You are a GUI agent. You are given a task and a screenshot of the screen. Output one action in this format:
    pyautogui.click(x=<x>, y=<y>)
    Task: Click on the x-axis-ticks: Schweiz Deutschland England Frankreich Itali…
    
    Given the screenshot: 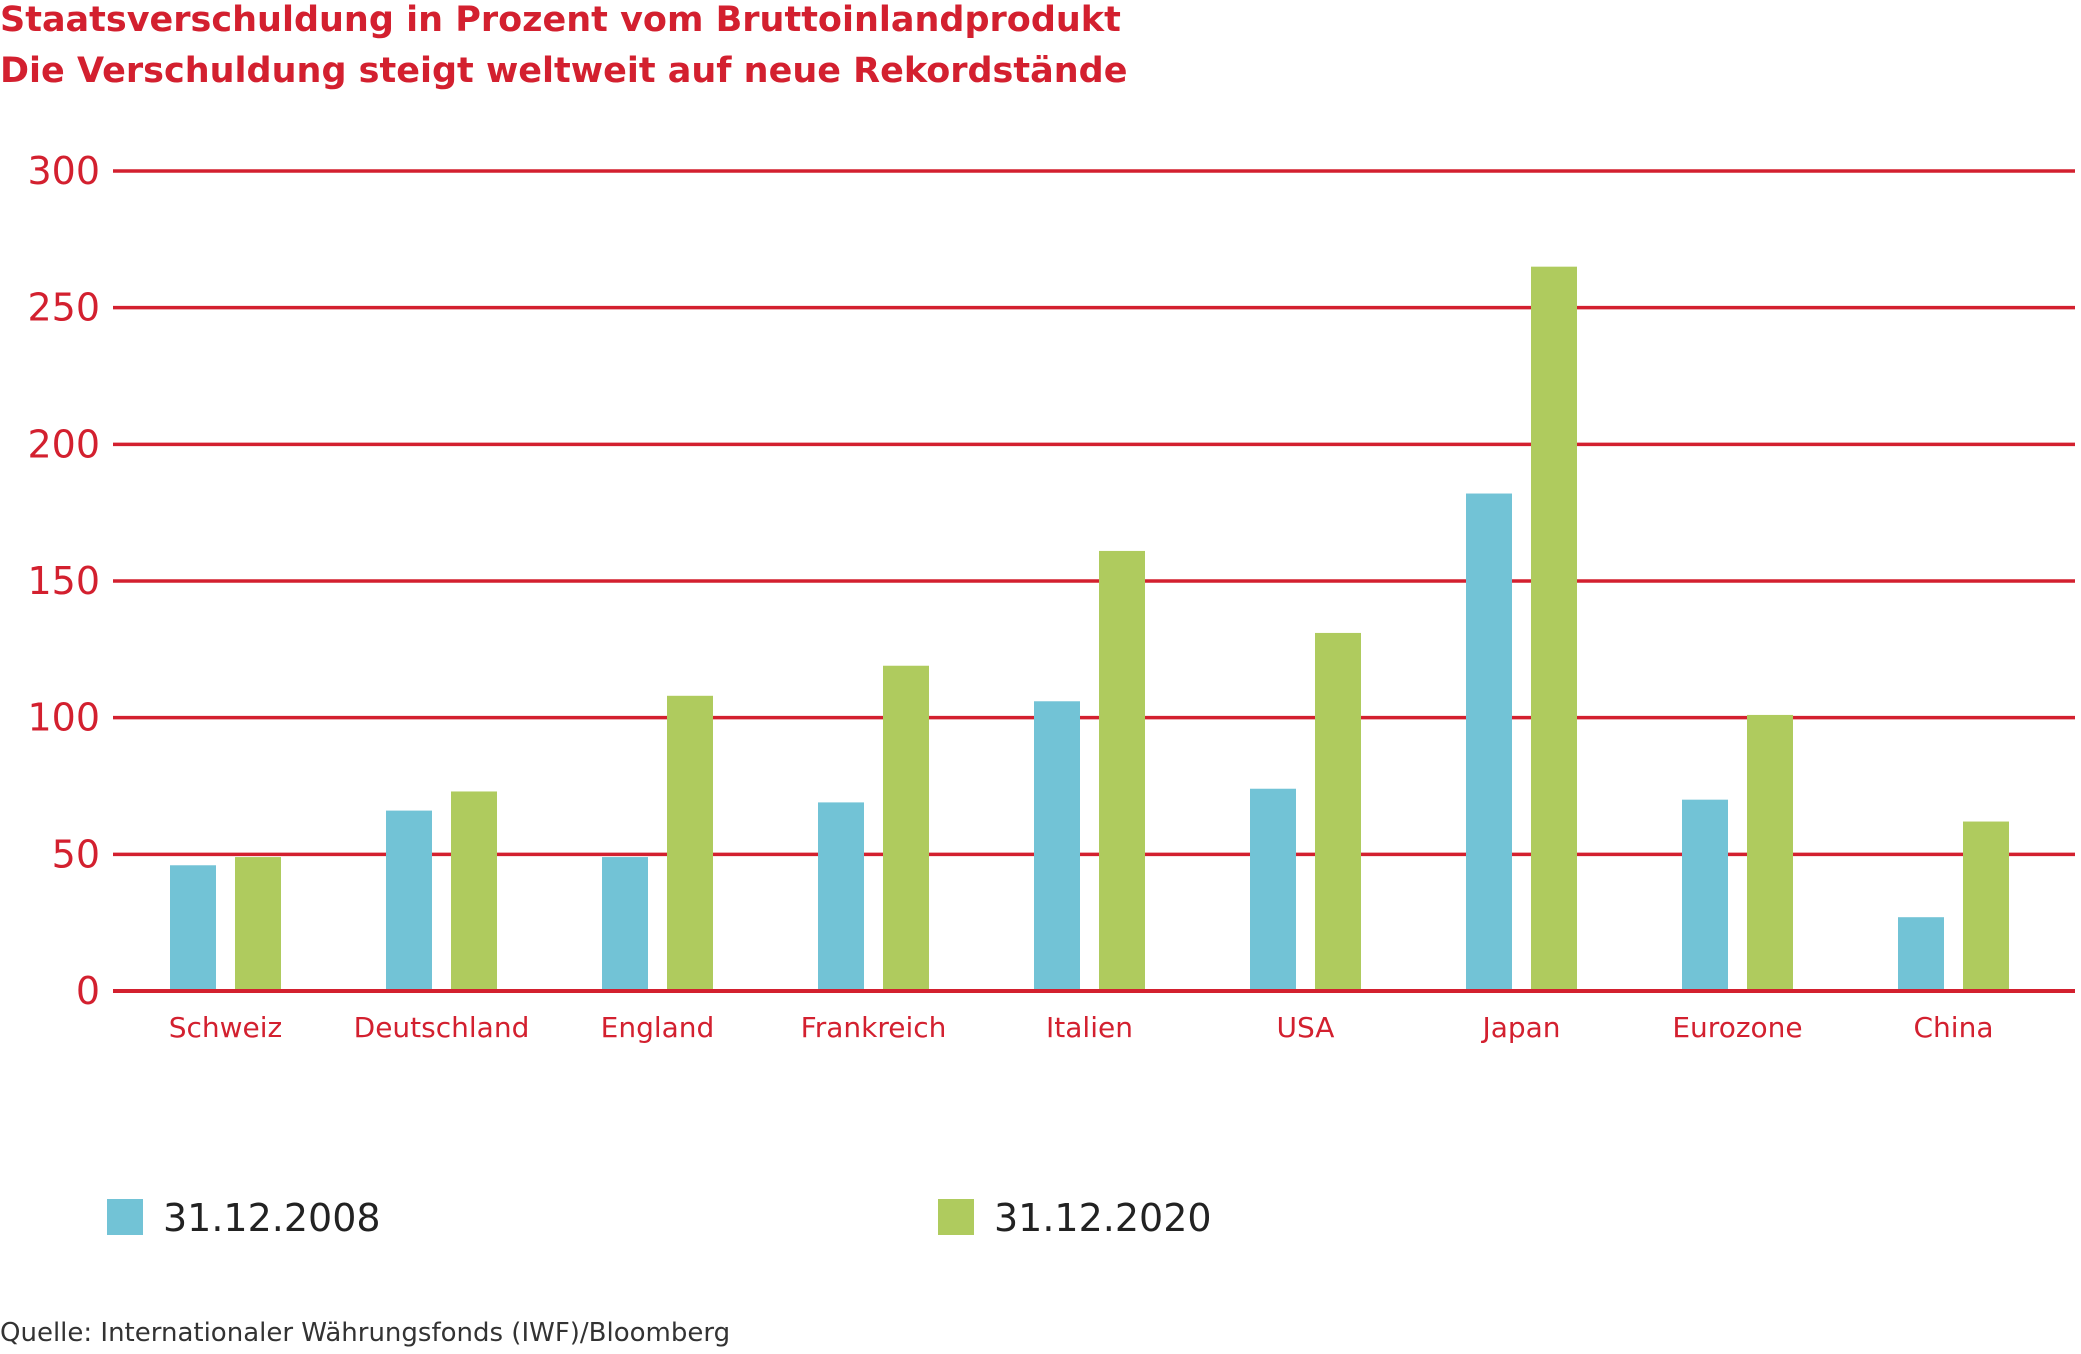 What is the action you would take?
    pyautogui.click(x=1081, y=1027)
    